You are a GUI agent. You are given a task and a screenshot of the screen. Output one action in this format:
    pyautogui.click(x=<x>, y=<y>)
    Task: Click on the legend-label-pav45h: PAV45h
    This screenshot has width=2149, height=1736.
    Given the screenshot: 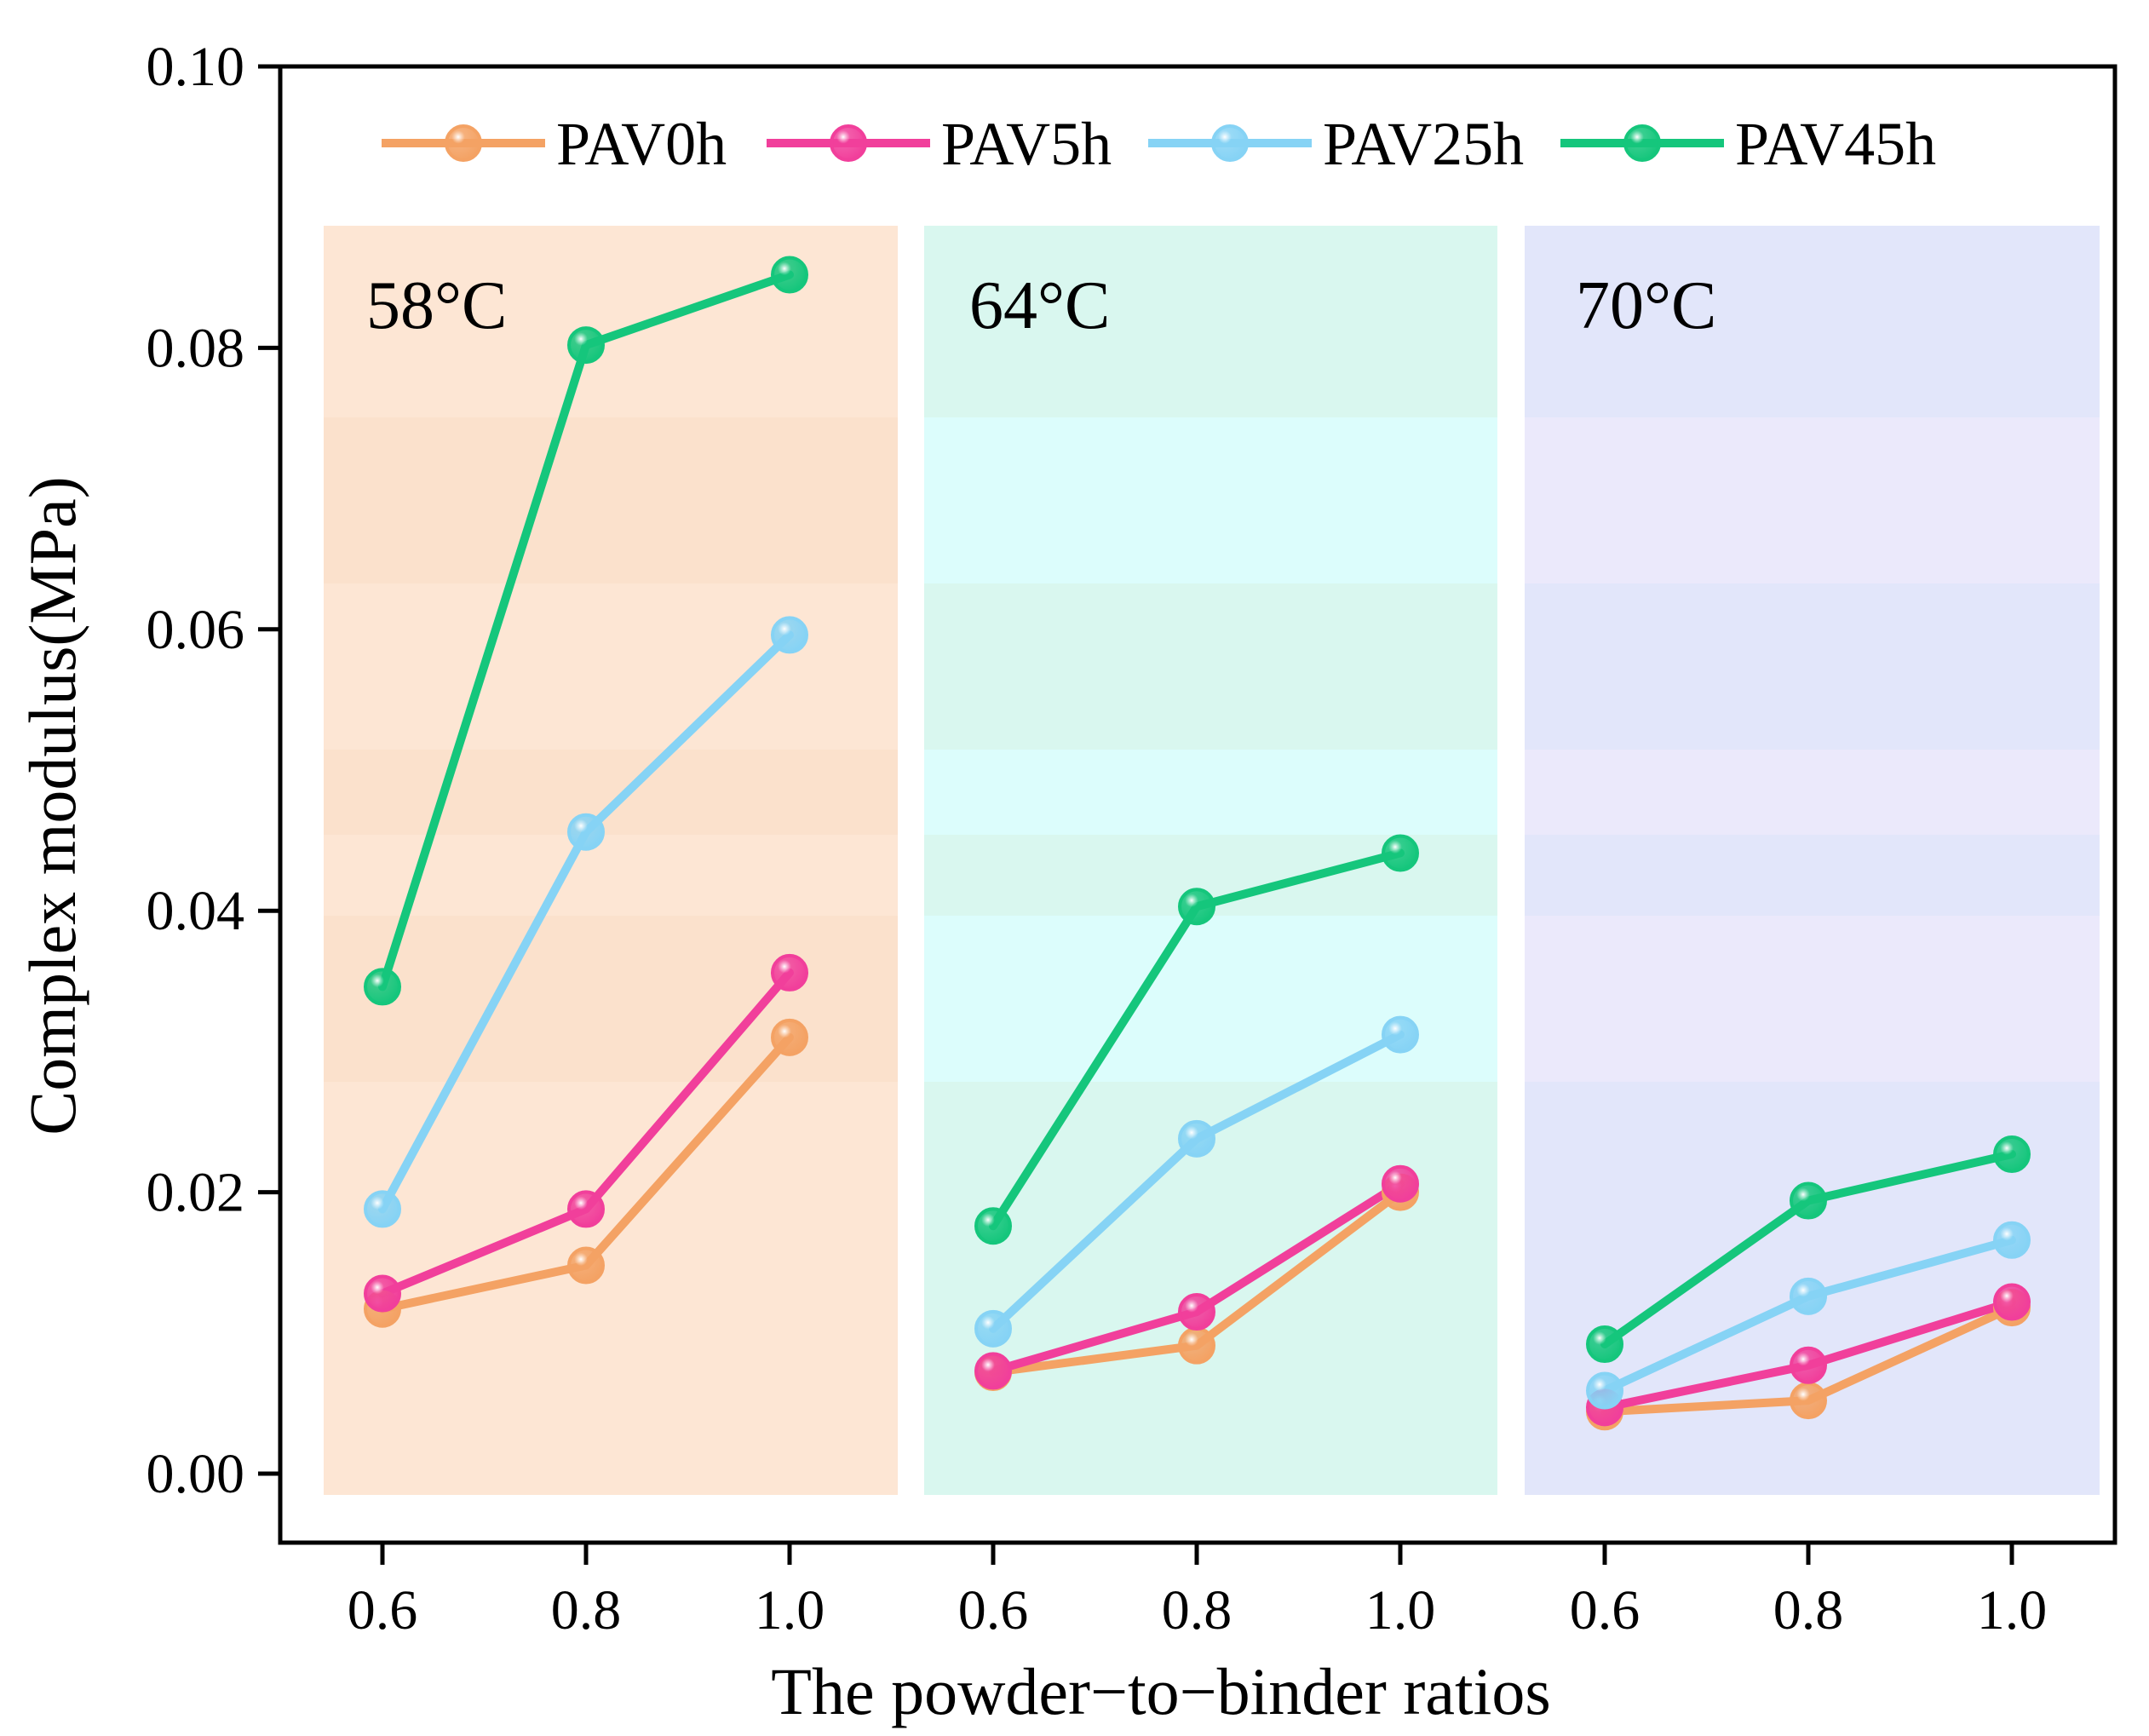 What is the action you would take?
    pyautogui.click(x=1835, y=144)
    